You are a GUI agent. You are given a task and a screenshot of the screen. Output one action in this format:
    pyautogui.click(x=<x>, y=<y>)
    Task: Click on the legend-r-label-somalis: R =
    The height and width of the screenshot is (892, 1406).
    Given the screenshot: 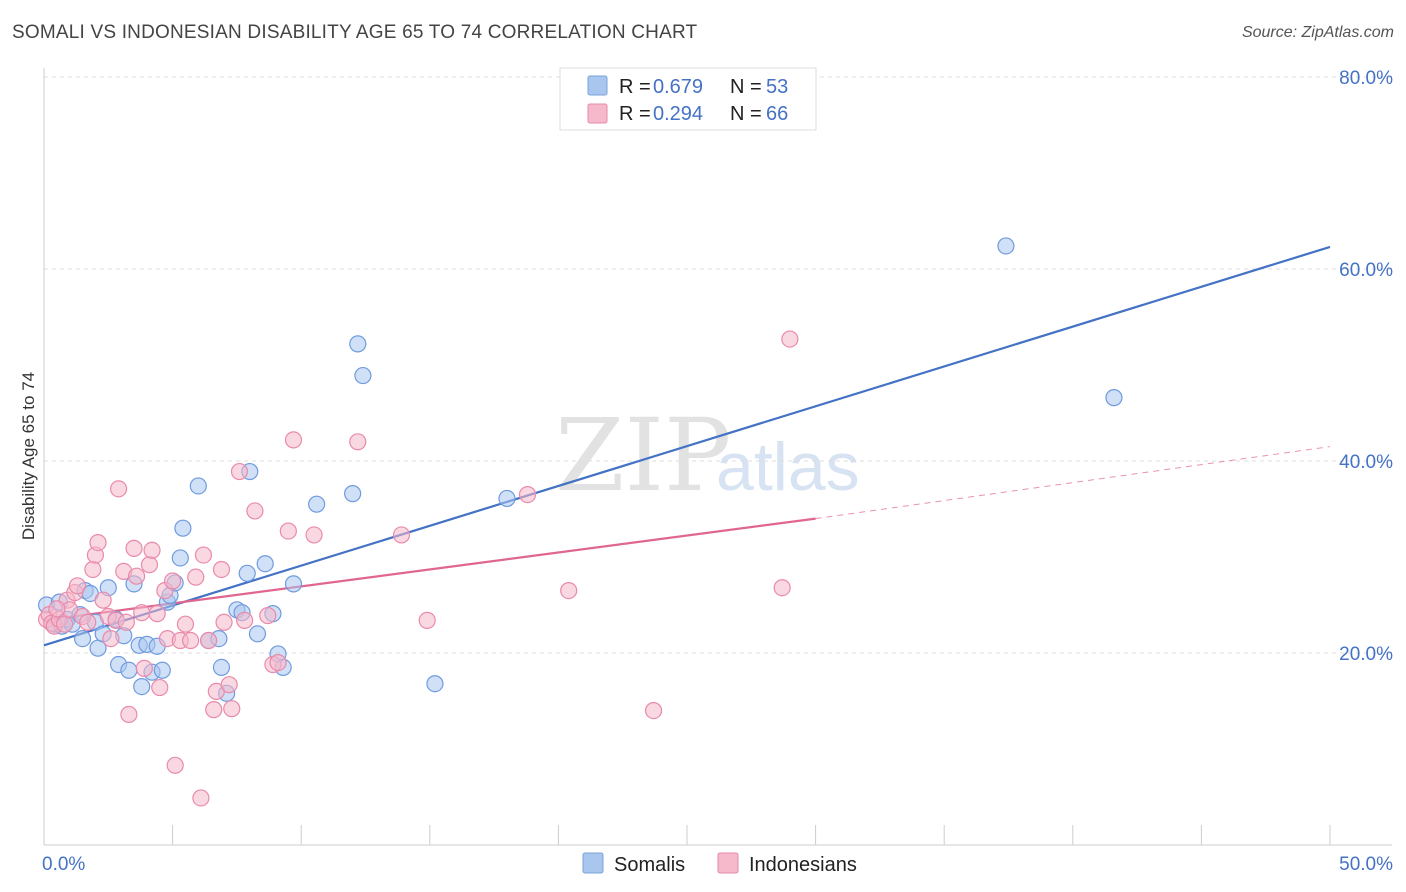 What is the action you would take?
    pyautogui.click(x=635, y=87)
    